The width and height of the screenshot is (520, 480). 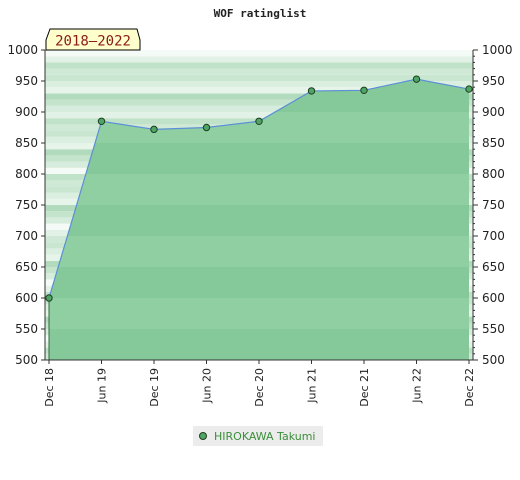 What do you see at coordinates (265, 436) in the screenshot?
I see `legend-label: HIROKAWA Takumi` at bounding box center [265, 436].